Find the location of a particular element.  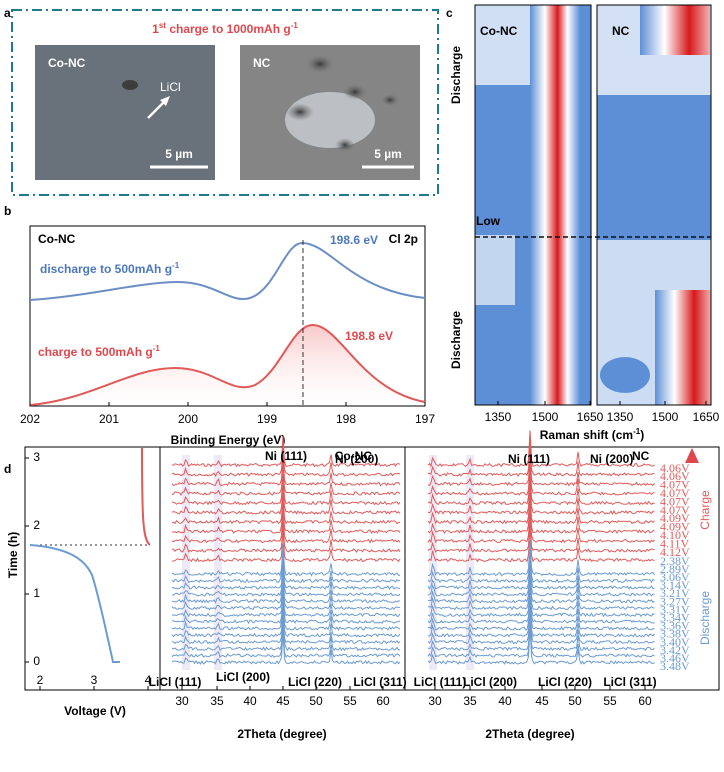

area is located at coordinates (227, 364).